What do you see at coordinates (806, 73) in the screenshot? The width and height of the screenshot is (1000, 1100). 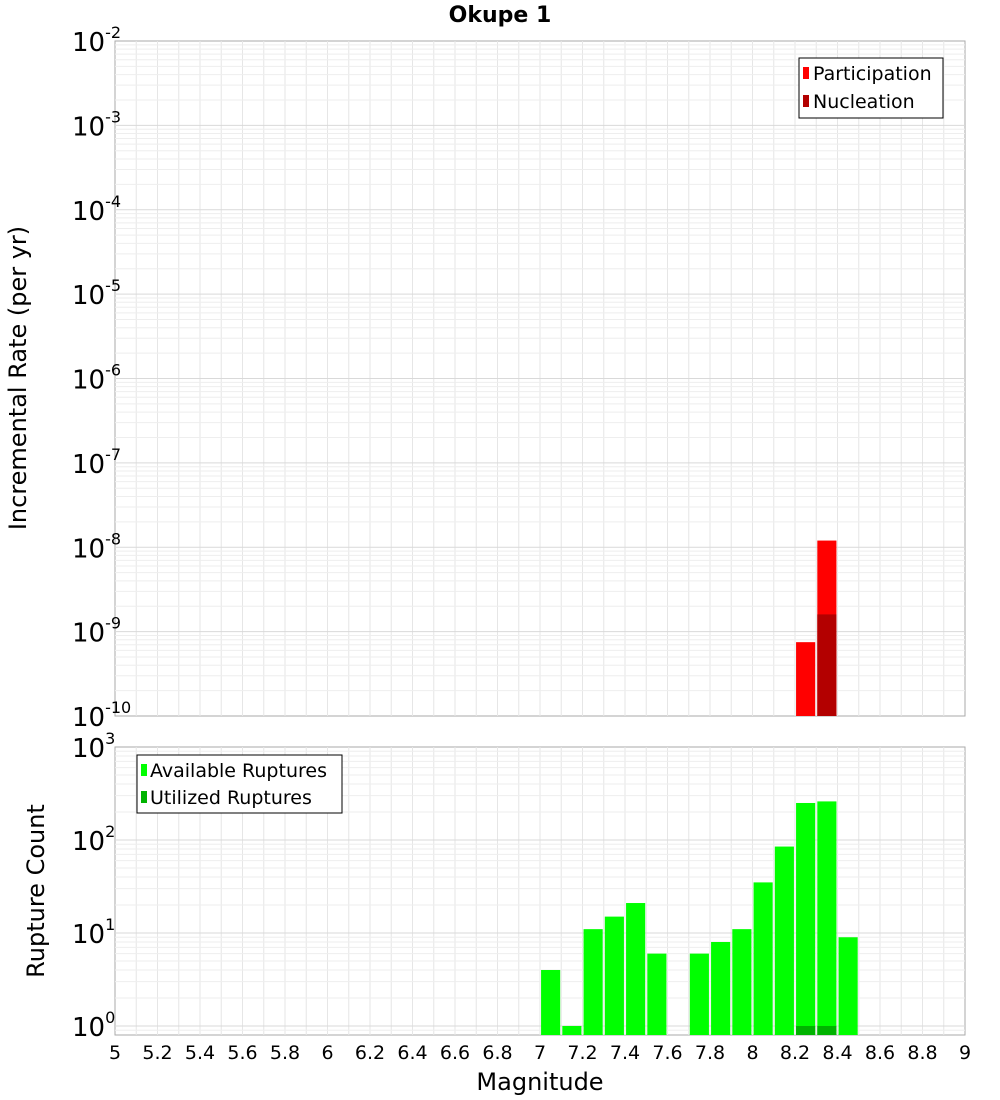 I see `legend-swatch-participation` at bounding box center [806, 73].